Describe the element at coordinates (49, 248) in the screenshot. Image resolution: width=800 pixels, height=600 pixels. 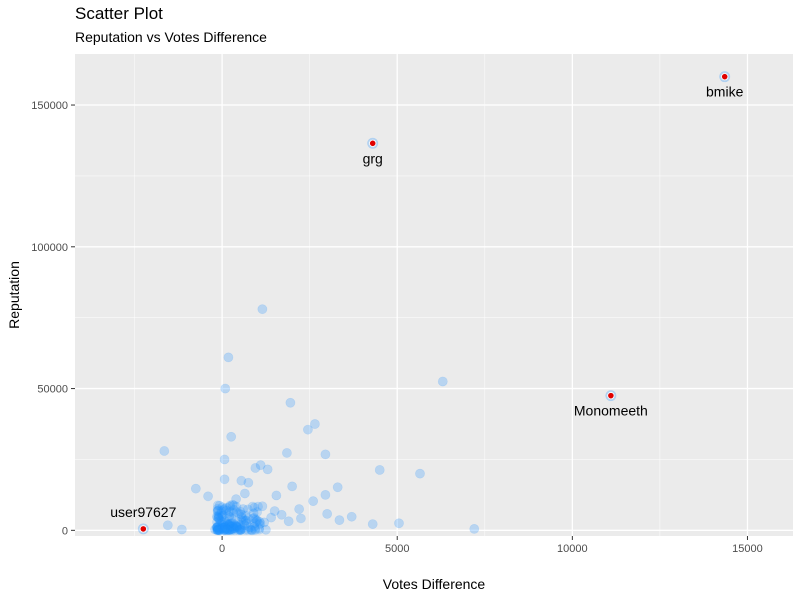
I see `y-tick-label: 100000` at that location.